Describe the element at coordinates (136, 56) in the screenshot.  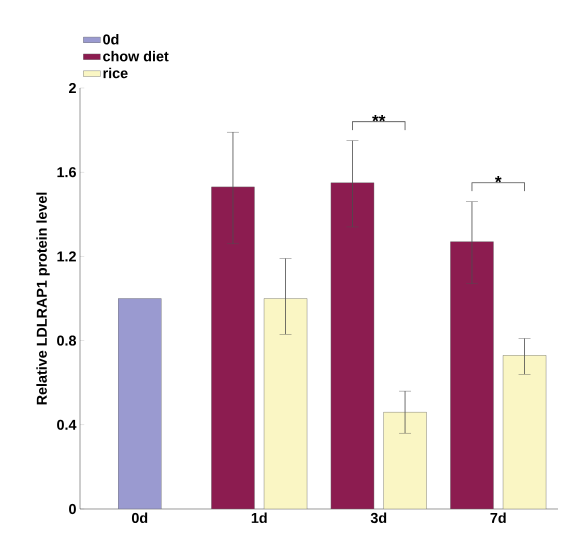
I see `legend-label: chow diet` at that location.